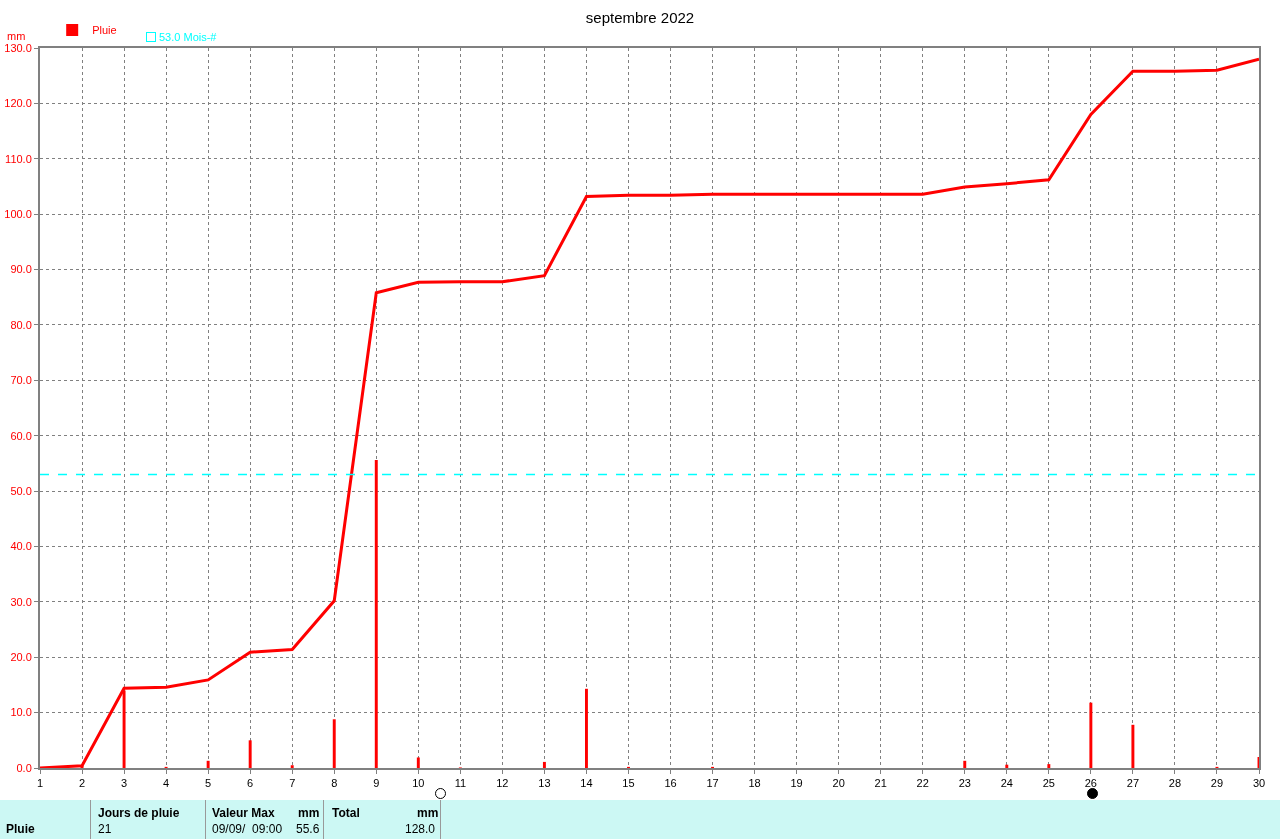 The width and height of the screenshot is (1280, 839). I want to click on x-tick-label: 22, so click(922, 783).